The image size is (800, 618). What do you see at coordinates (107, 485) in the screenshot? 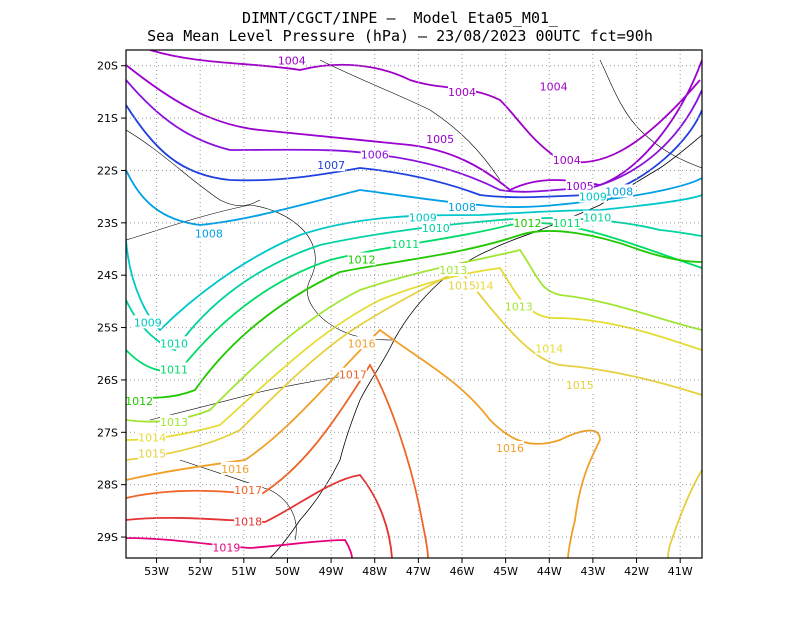
I see `tick-label-lat: 28S` at bounding box center [107, 485].